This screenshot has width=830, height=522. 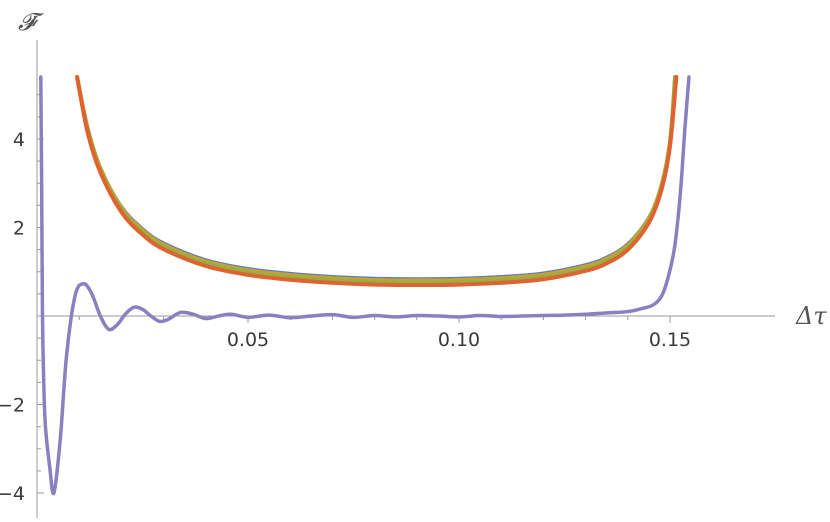 I want to click on y-tick-label: 4, so click(x=19, y=140).